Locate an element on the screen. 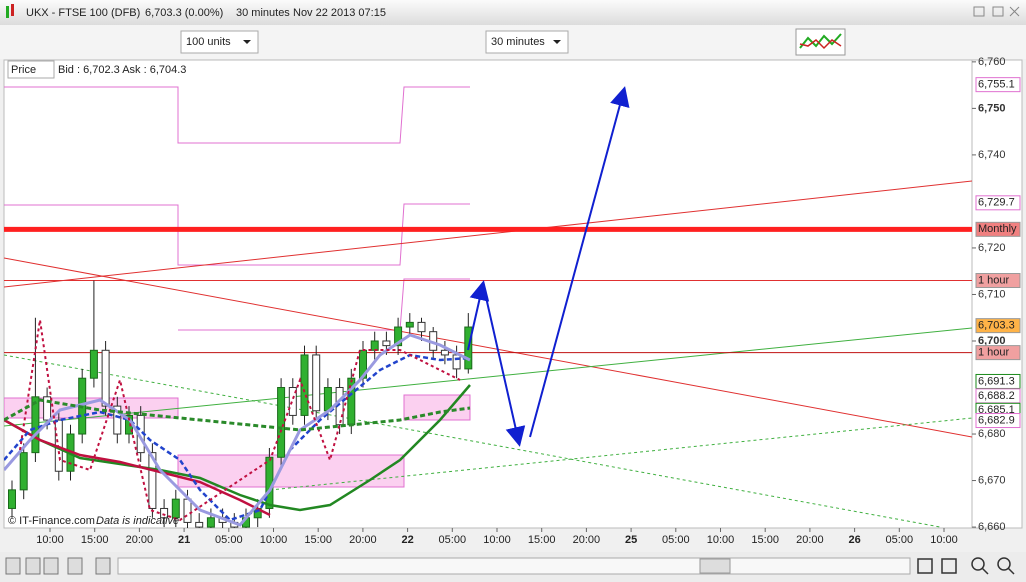 The image size is (1026, 582). price-tag-label: 6,729.7 is located at coordinates (996, 203).